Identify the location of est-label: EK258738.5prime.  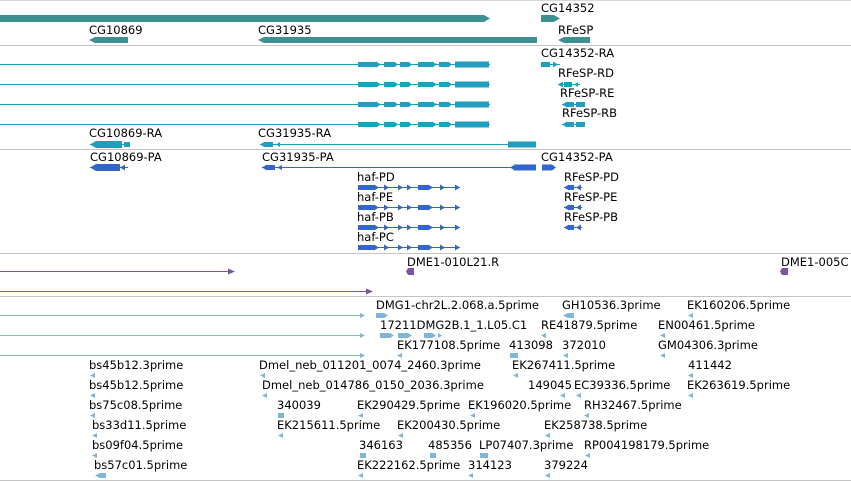
(595, 425).